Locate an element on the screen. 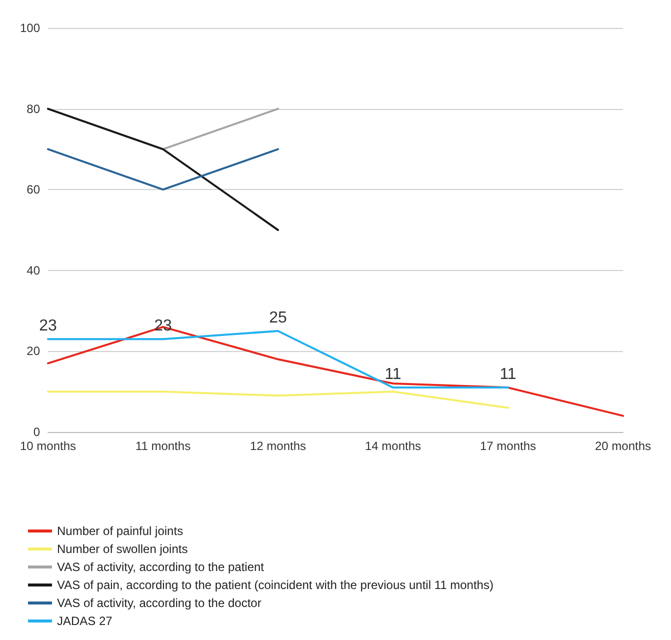 This screenshot has width=671, height=640. legend-label: JADAS 27 is located at coordinates (85, 621).